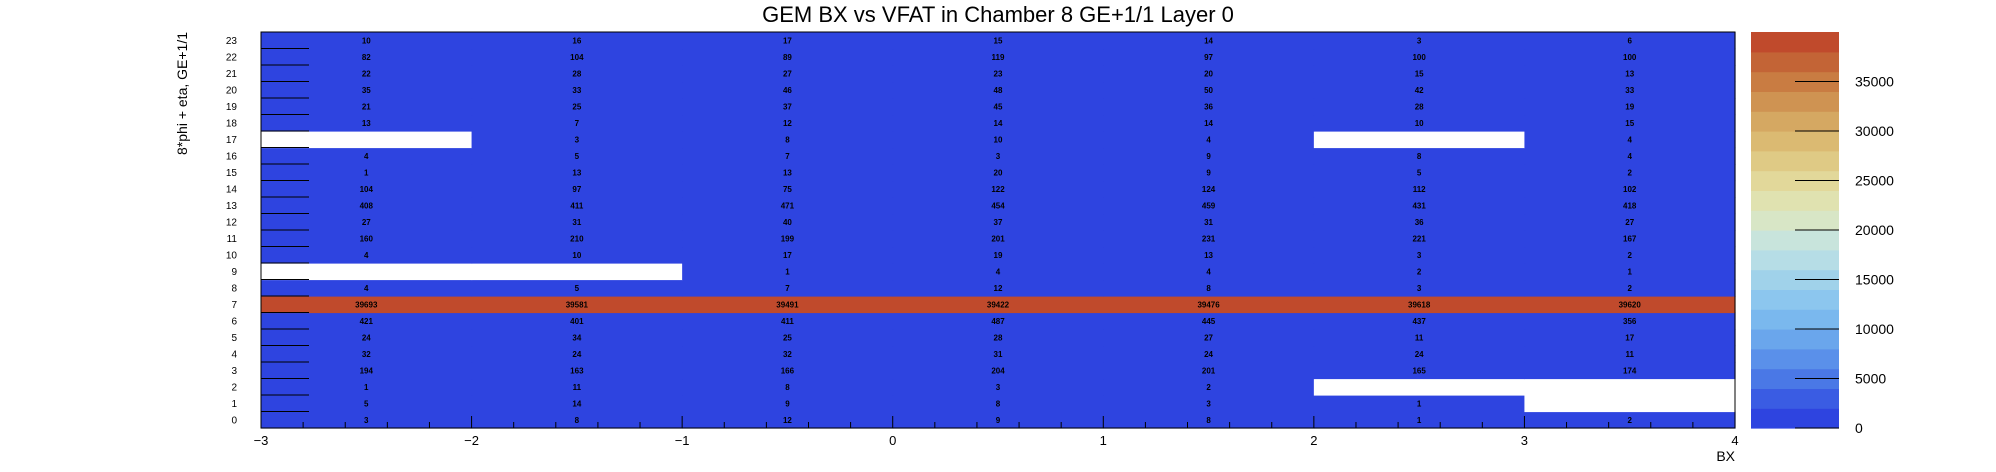 The image size is (1996, 472). I want to click on cell-value-label: 24, so click(366, 337).